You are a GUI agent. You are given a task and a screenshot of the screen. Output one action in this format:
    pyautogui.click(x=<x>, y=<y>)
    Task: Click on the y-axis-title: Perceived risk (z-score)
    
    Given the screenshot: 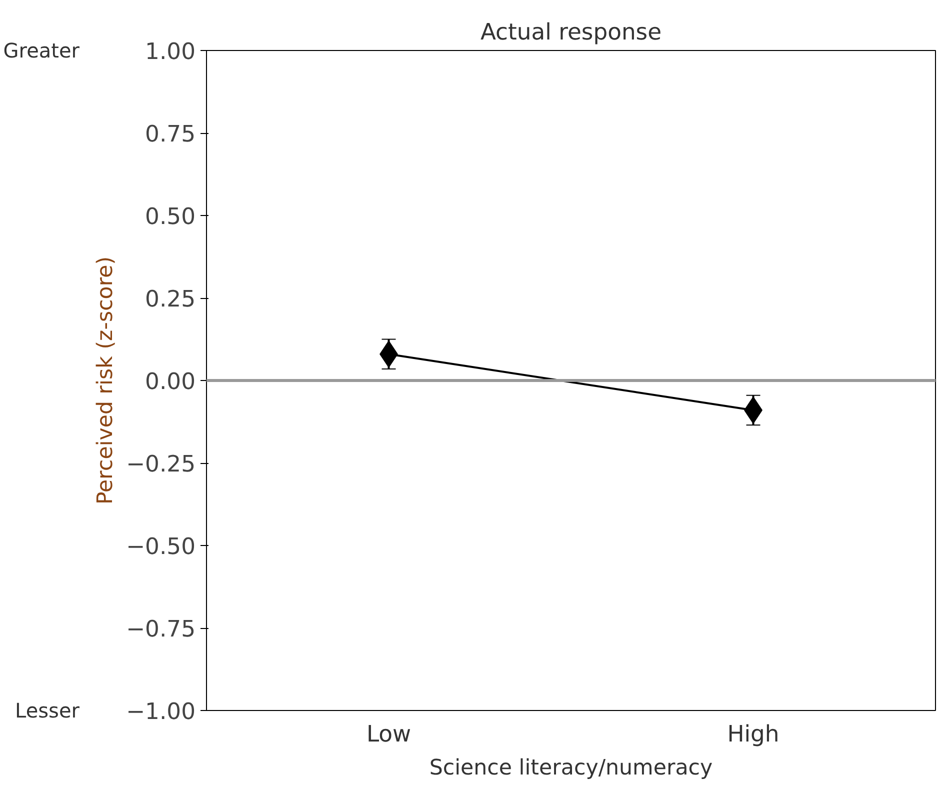 What is the action you would take?
    pyautogui.click(x=105, y=380)
    